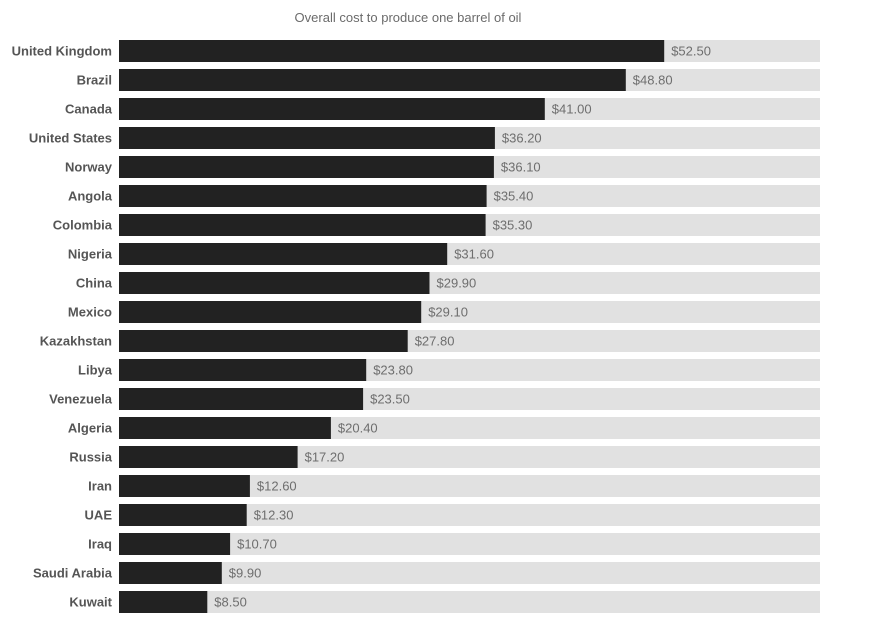 The height and width of the screenshot is (632, 870). I want to click on value-label: $29.90, so click(457, 283).